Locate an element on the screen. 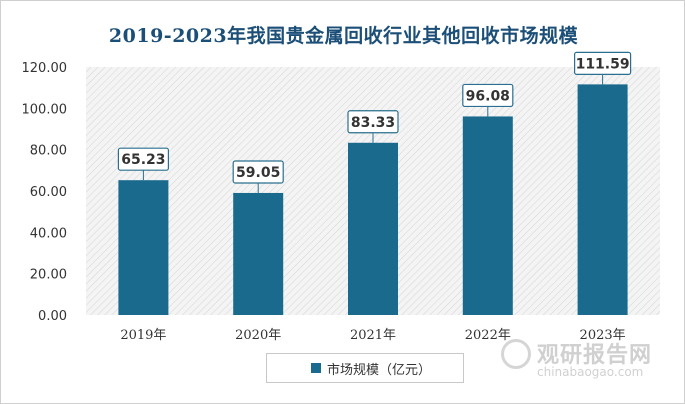 The width and height of the screenshot is (685, 404). data-label: 59.05 is located at coordinates (258, 173).